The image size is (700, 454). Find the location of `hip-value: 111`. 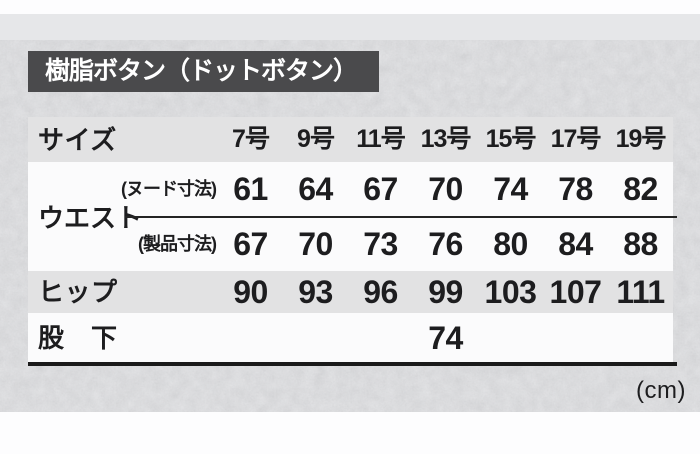

hip-value: 111 is located at coordinates (640, 292).